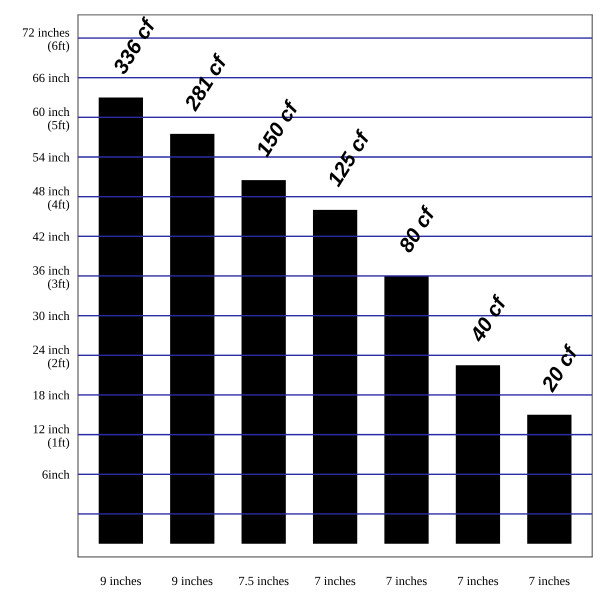  Describe the element at coordinates (51, 157) in the screenshot. I see `y-tick-label: 54 inch` at that location.